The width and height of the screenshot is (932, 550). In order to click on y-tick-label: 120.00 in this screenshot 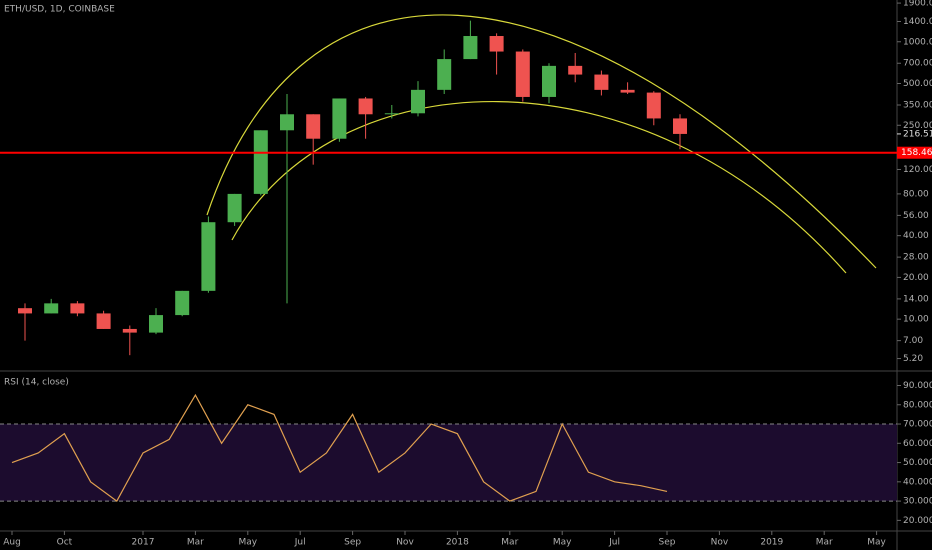, I will do `click(917, 170)`.